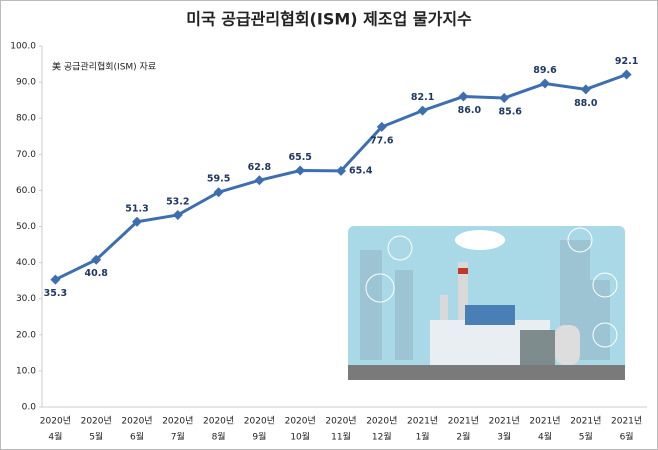 The height and width of the screenshot is (450, 658). I want to click on y-tick-label: 40.0, so click(26, 263).